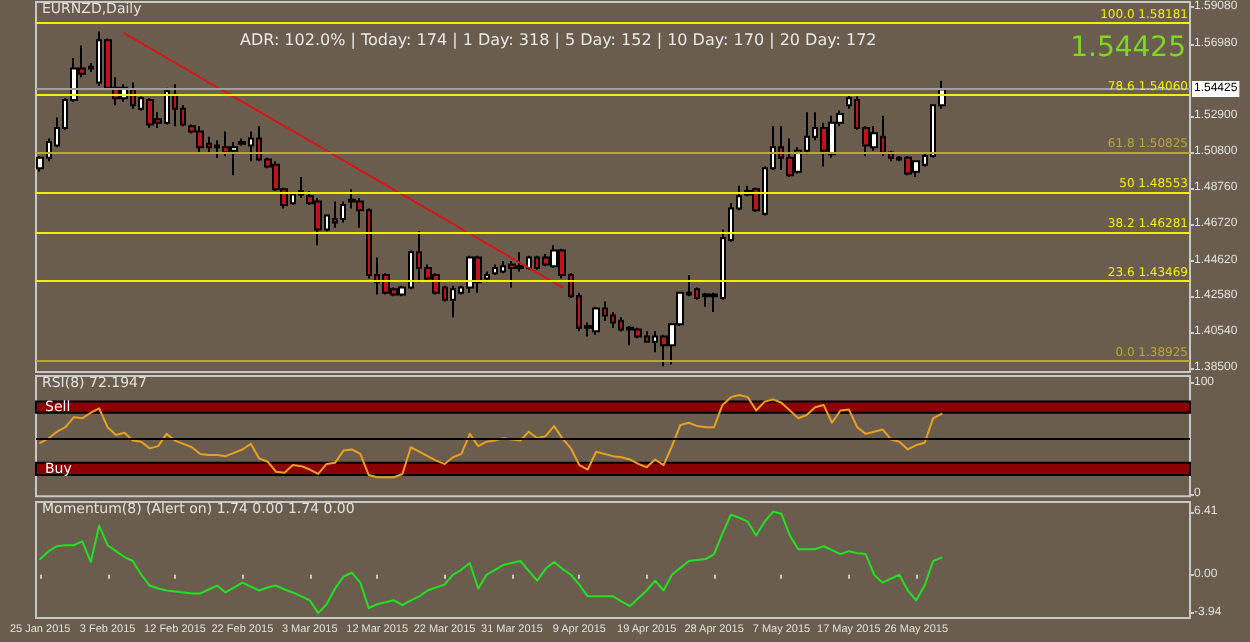 This screenshot has height=642, width=1250. I want to click on line-series, so click(491, 436).